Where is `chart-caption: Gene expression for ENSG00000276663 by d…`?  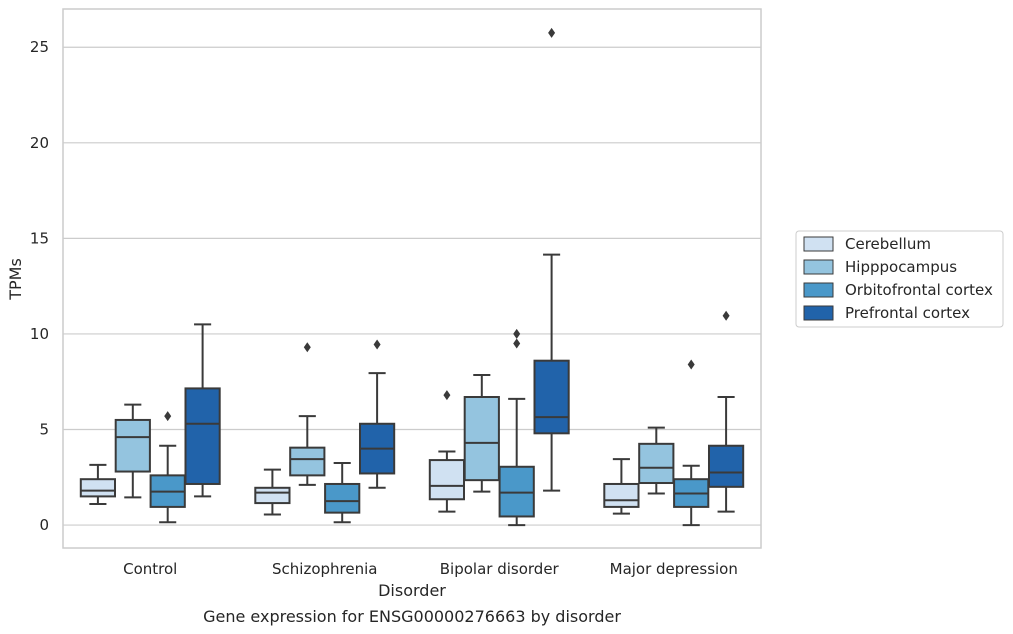 chart-caption: Gene expression for ENSG00000276663 by d… is located at coordinates (412, 616).